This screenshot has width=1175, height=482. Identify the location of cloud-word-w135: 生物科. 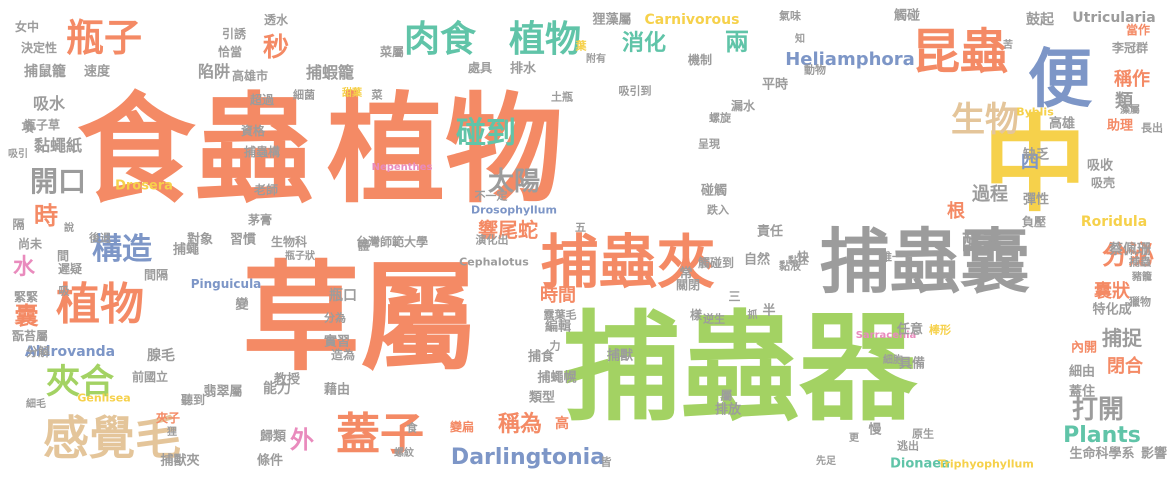
(289, 242).